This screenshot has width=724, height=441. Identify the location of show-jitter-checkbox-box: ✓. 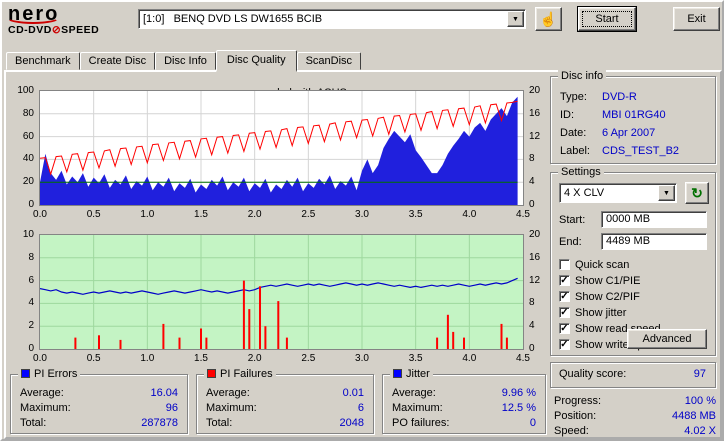
(564, 312).